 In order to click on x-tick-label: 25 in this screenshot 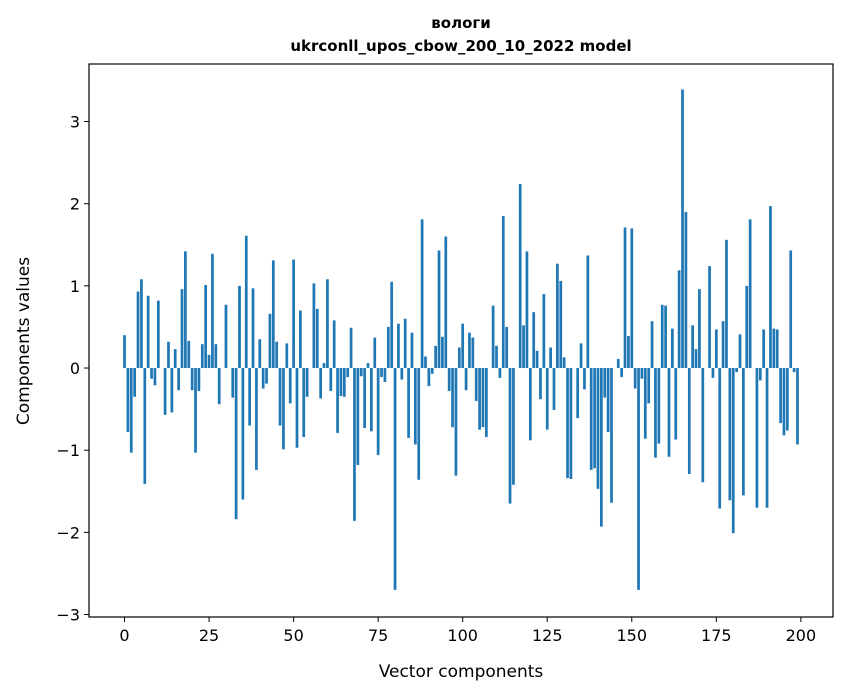, I will do `click(209, 635)`.